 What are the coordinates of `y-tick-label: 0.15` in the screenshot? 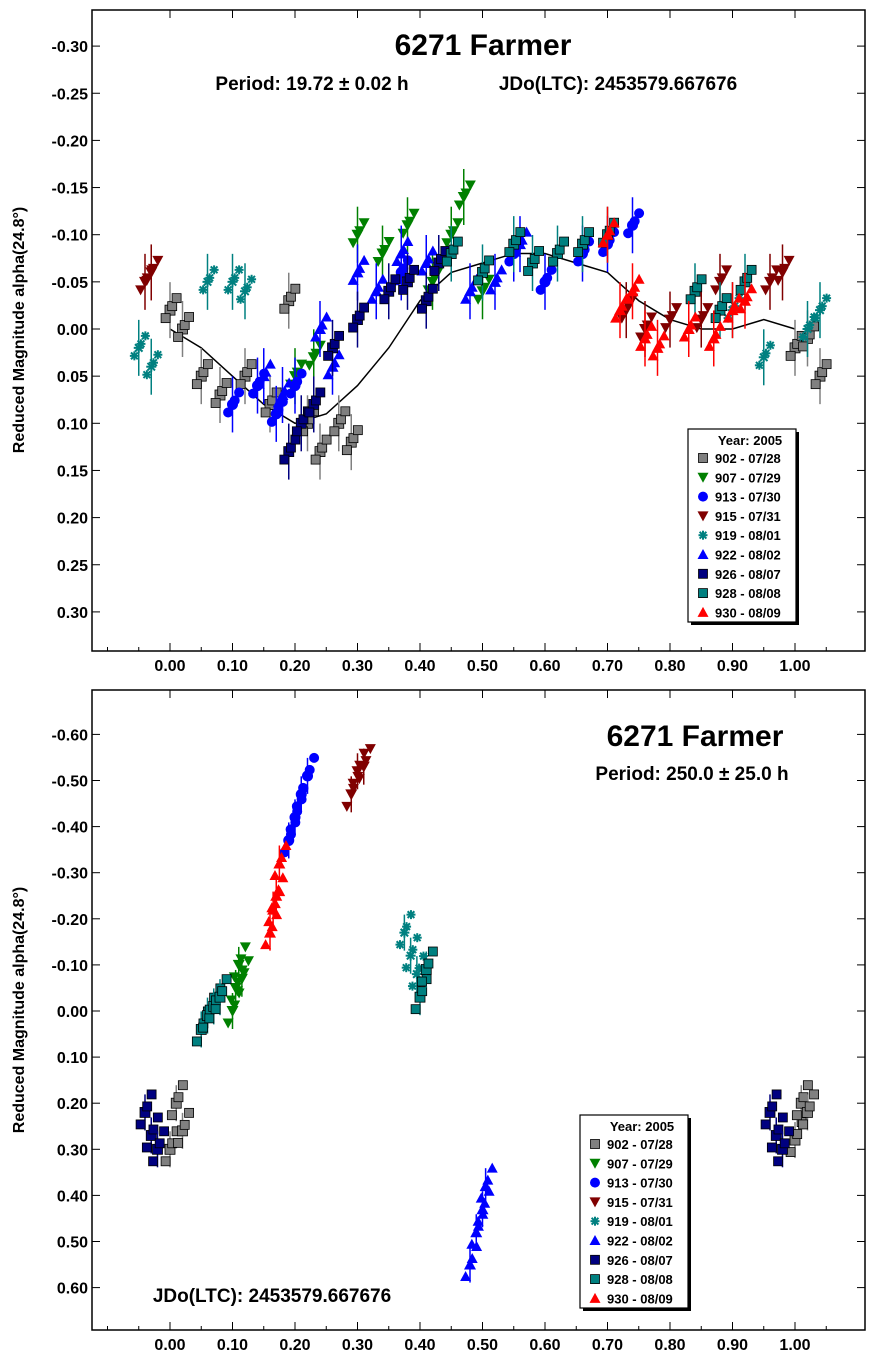 It's located at (72, 471).